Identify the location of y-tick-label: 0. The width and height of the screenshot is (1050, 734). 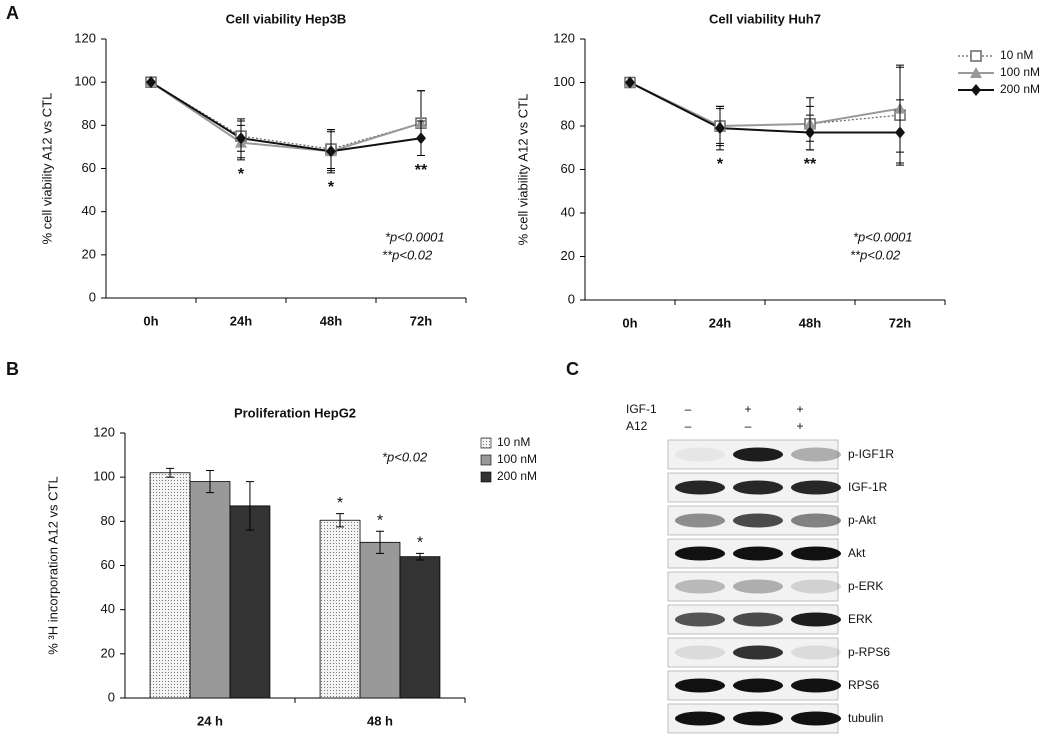
(571, 298).